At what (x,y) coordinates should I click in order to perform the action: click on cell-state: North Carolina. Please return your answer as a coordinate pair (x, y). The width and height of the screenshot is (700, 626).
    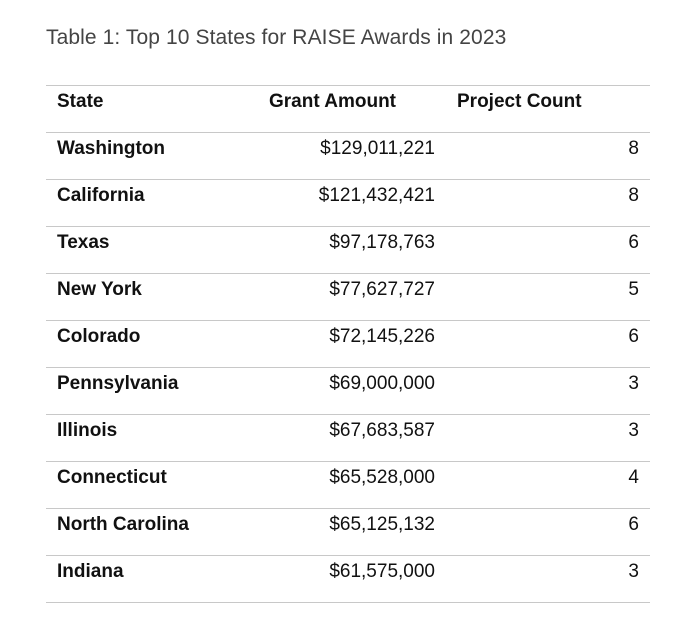
    Looking at the image, I should click on (123, 524).